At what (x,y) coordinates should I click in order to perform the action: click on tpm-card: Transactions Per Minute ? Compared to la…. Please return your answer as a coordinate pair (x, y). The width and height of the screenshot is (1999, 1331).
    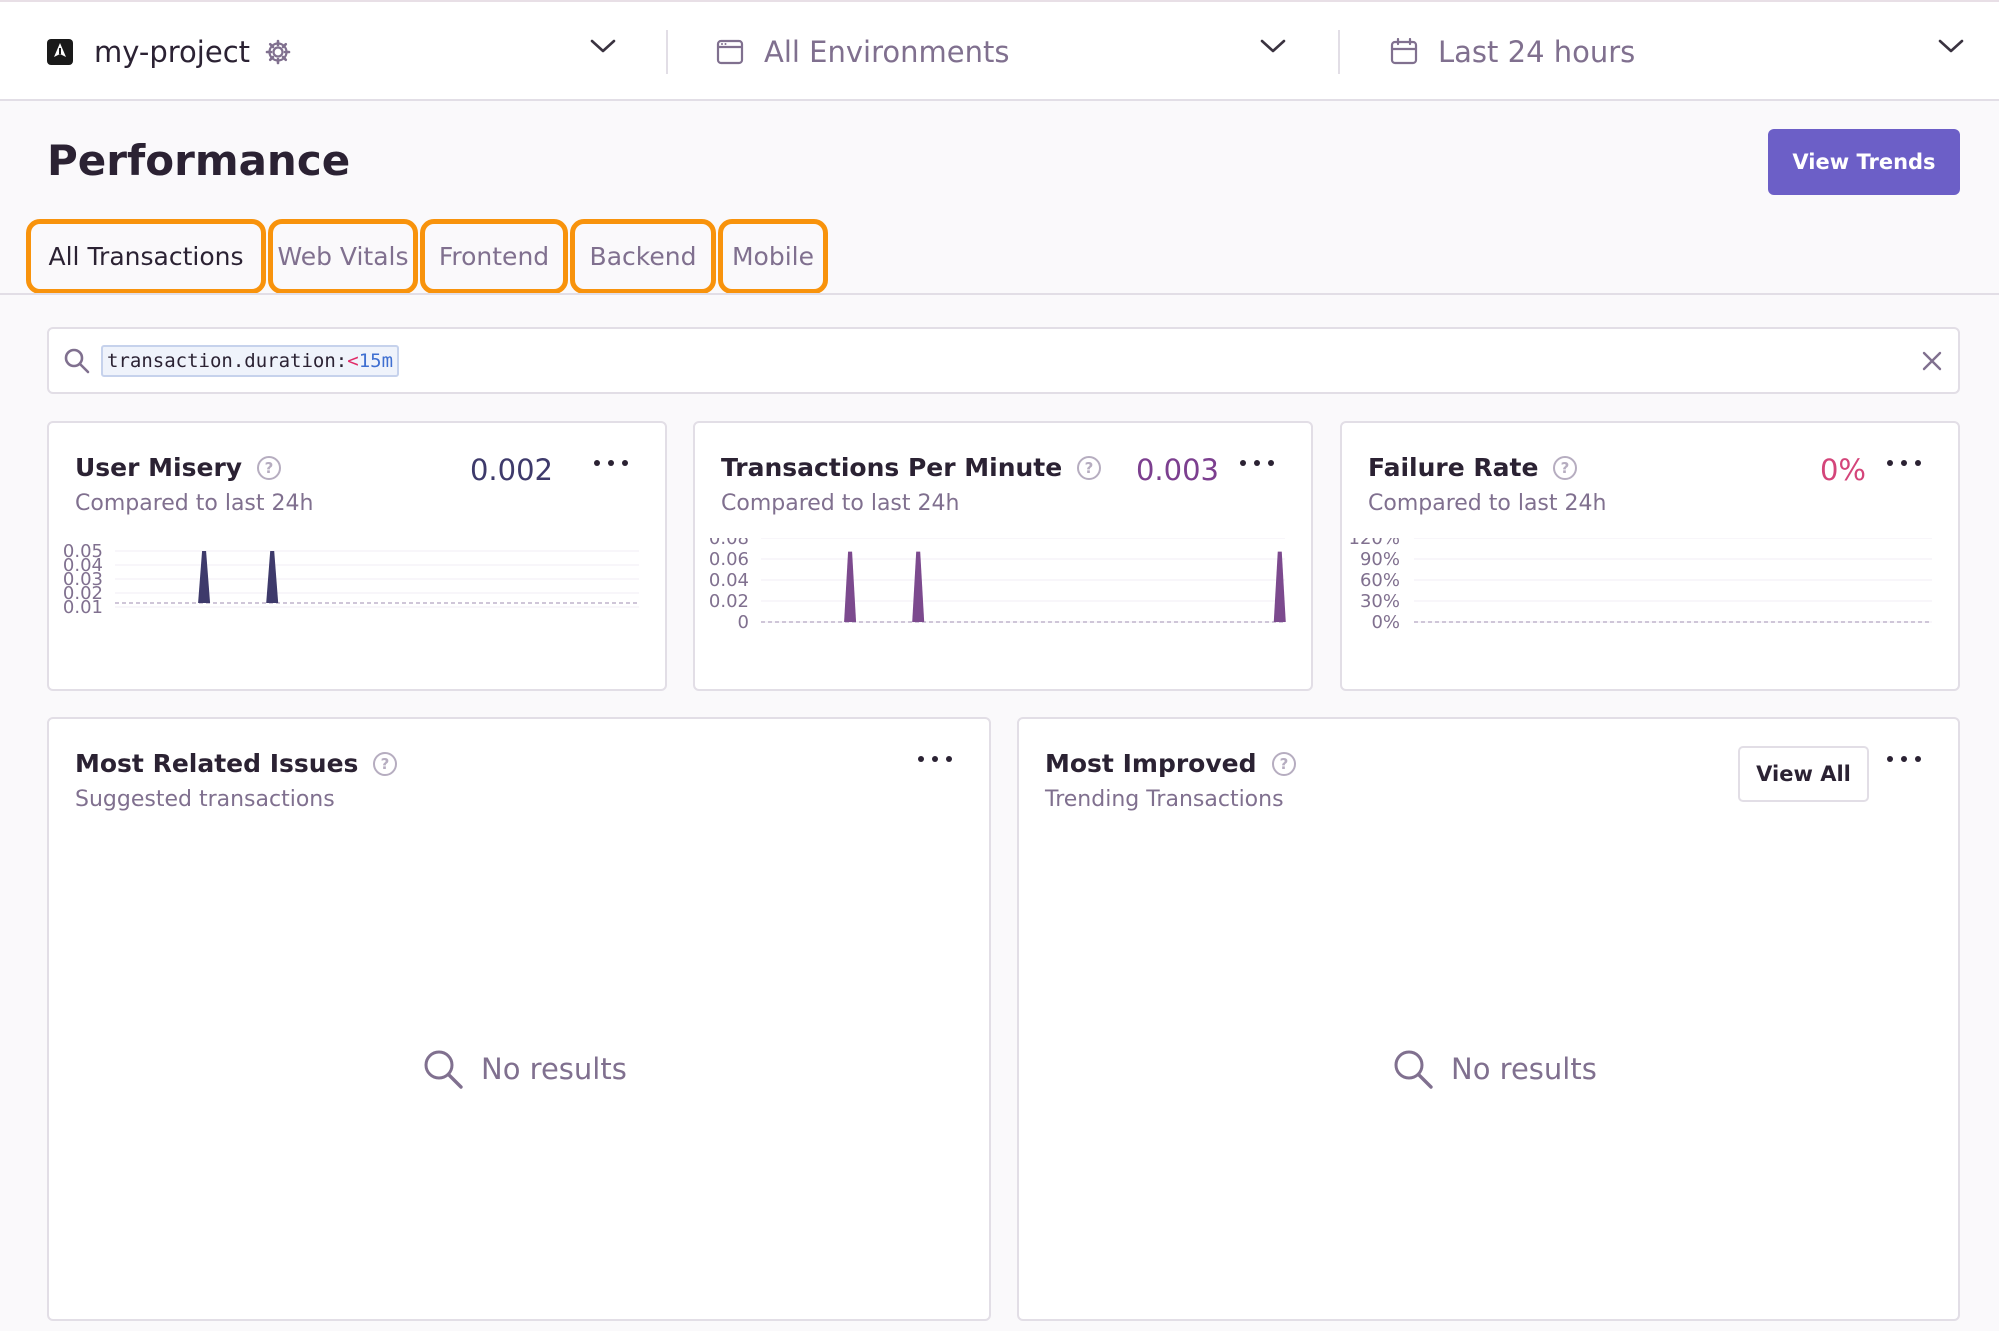
    Looking at the image, I should click on (1003, 556).